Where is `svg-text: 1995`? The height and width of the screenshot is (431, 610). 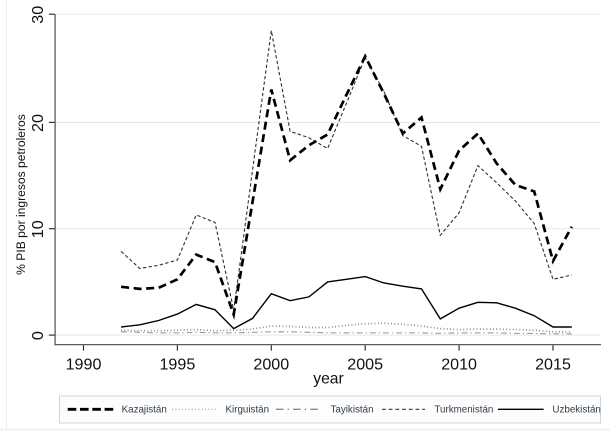 svg-text: 1995 is located at coordinates (177, 364).